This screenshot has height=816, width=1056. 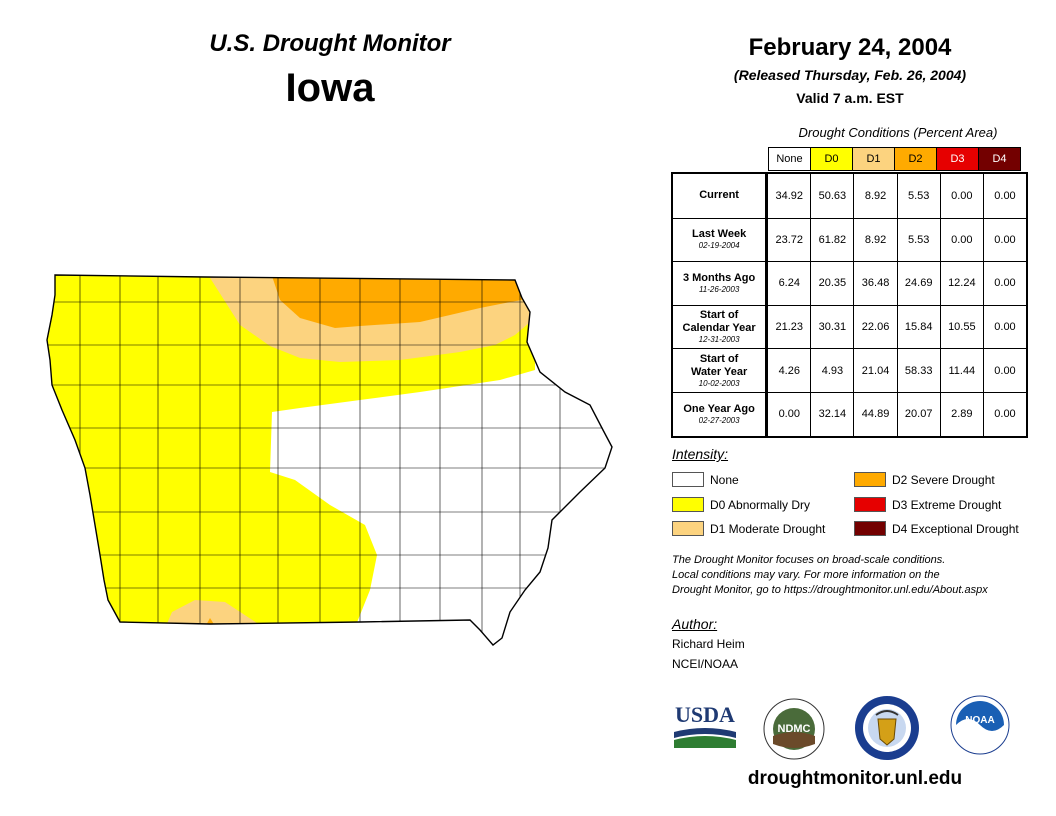 I want to click on site-url: droughtmonitor.unl.edu, so click(x=855, y=778).